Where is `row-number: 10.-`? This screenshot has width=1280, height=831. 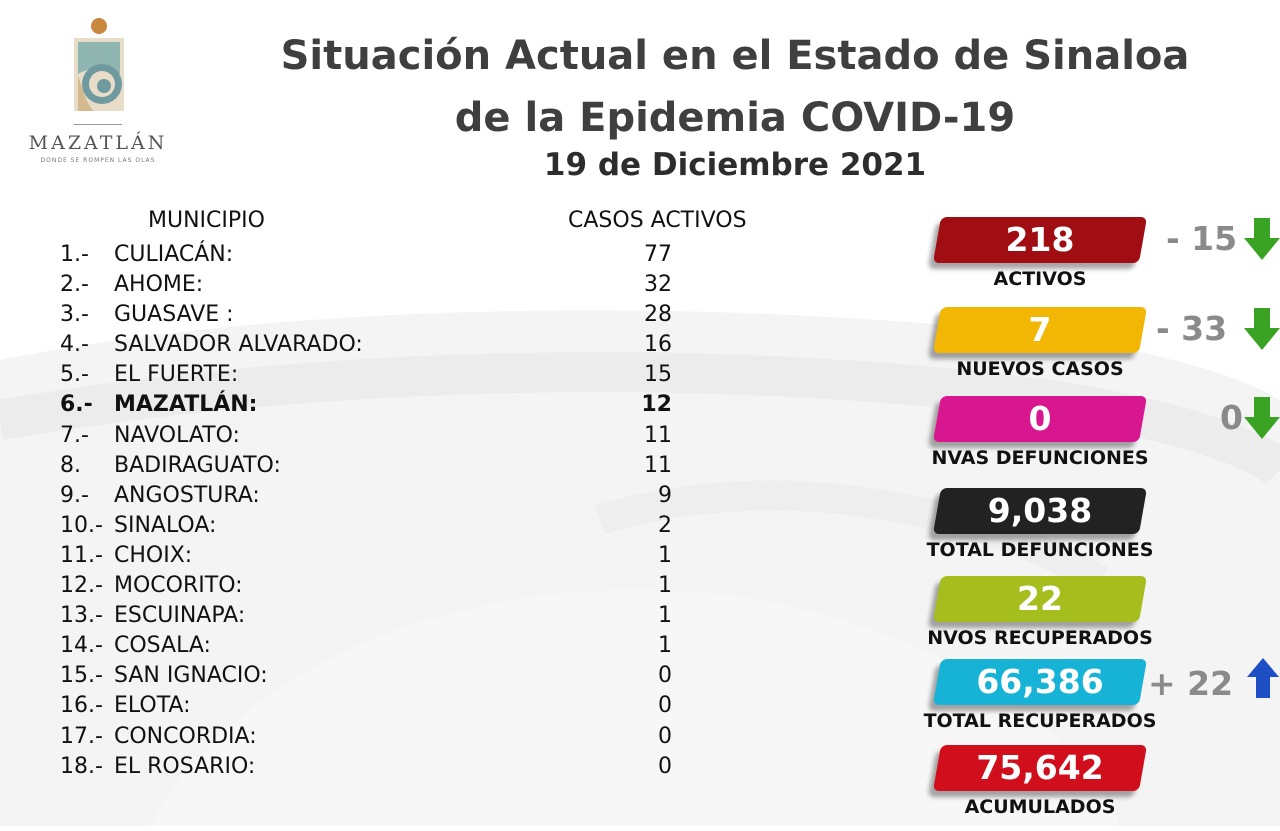
row-number: 10.- is located at coordinates (81, 525).